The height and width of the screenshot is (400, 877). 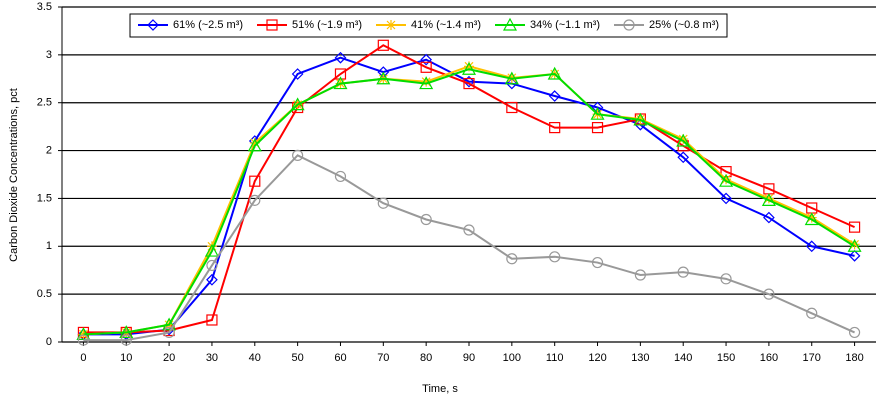 I want to click on x-tick-label: 130, so click(x=640, y=358).